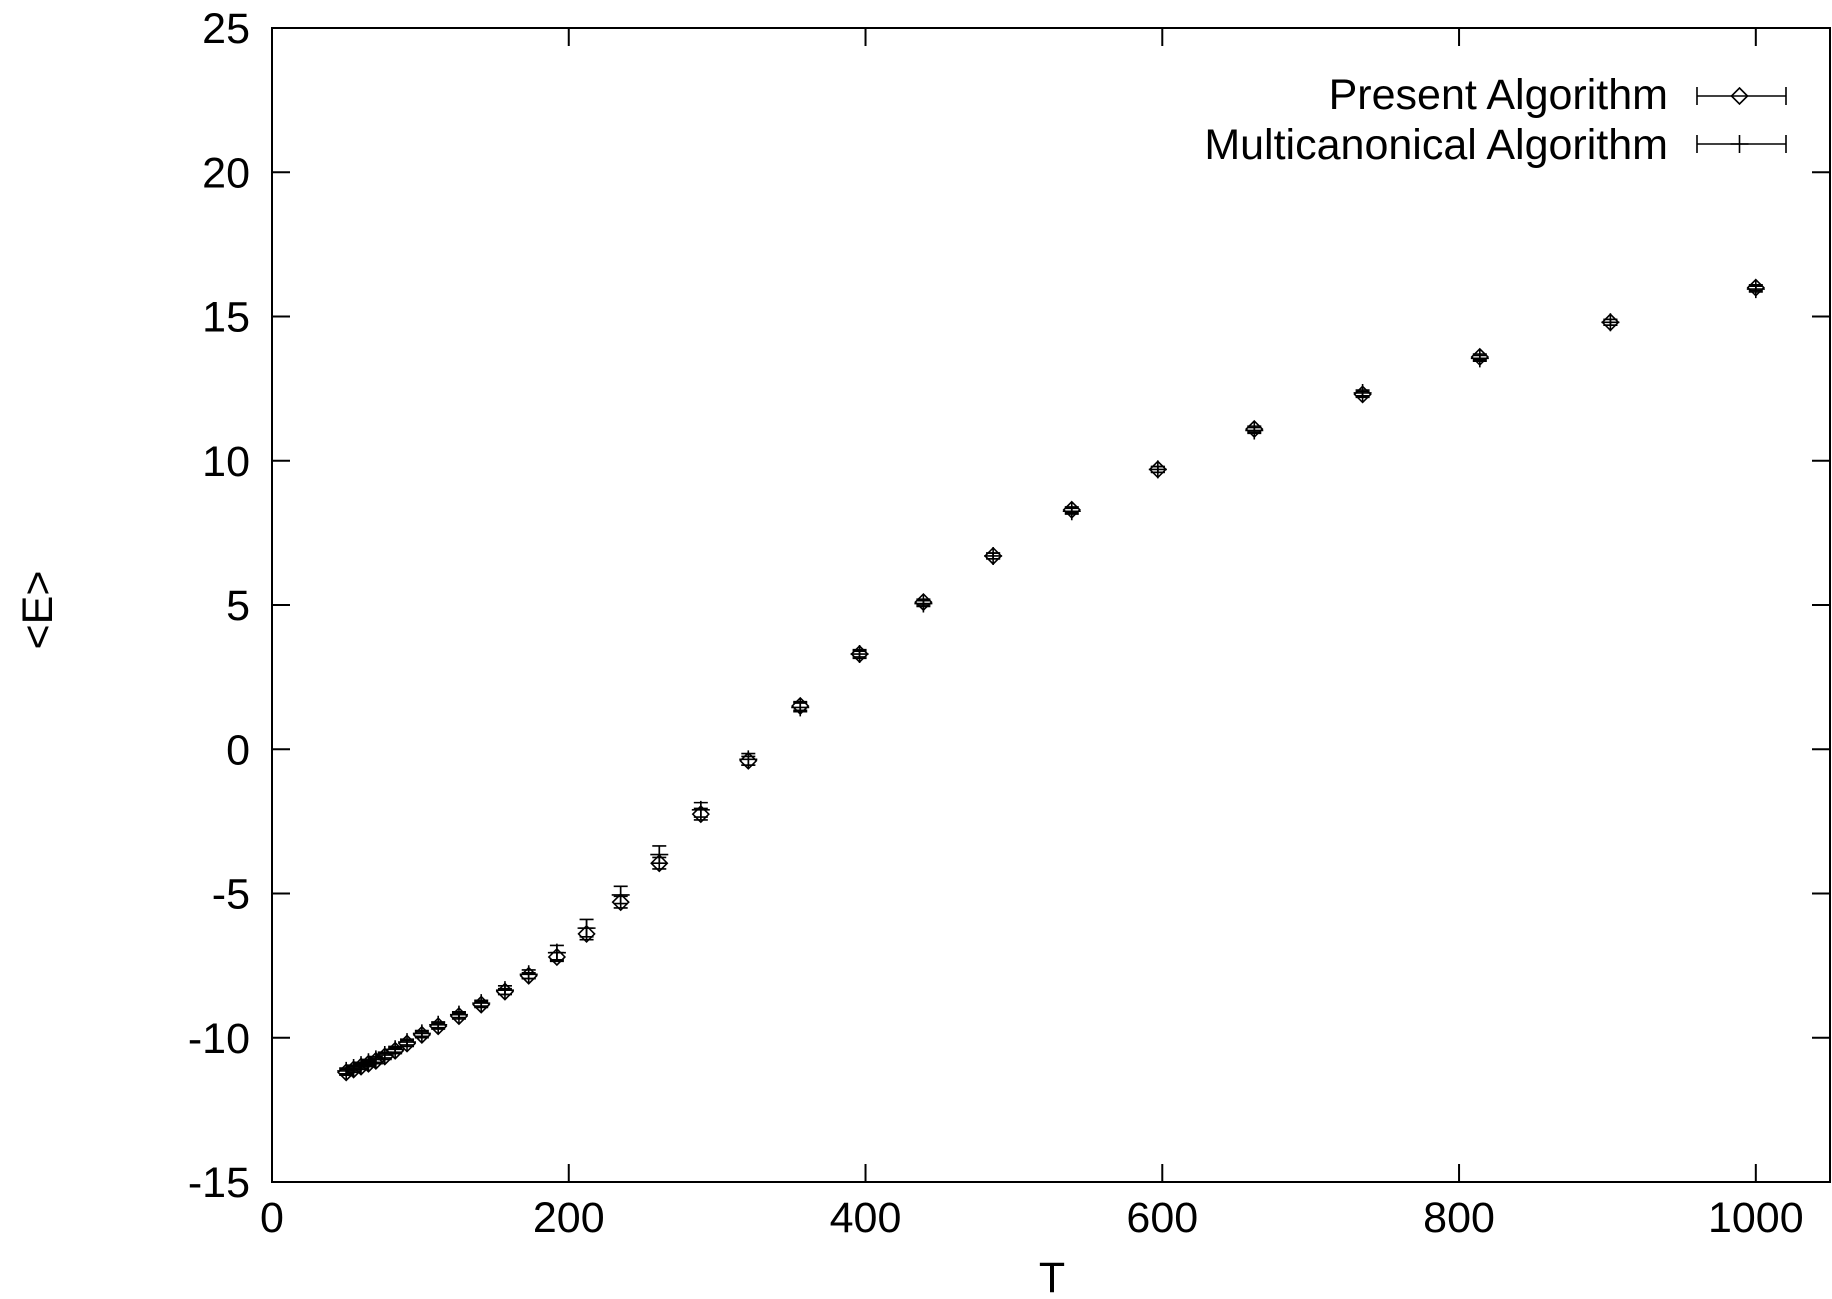 The height and width of the screenshot is (1299, 1832). What do you see at coordinates (569, 1218) in the screenshot?
I see `x-tick-label: 200` at bounding box center [569, 1218].